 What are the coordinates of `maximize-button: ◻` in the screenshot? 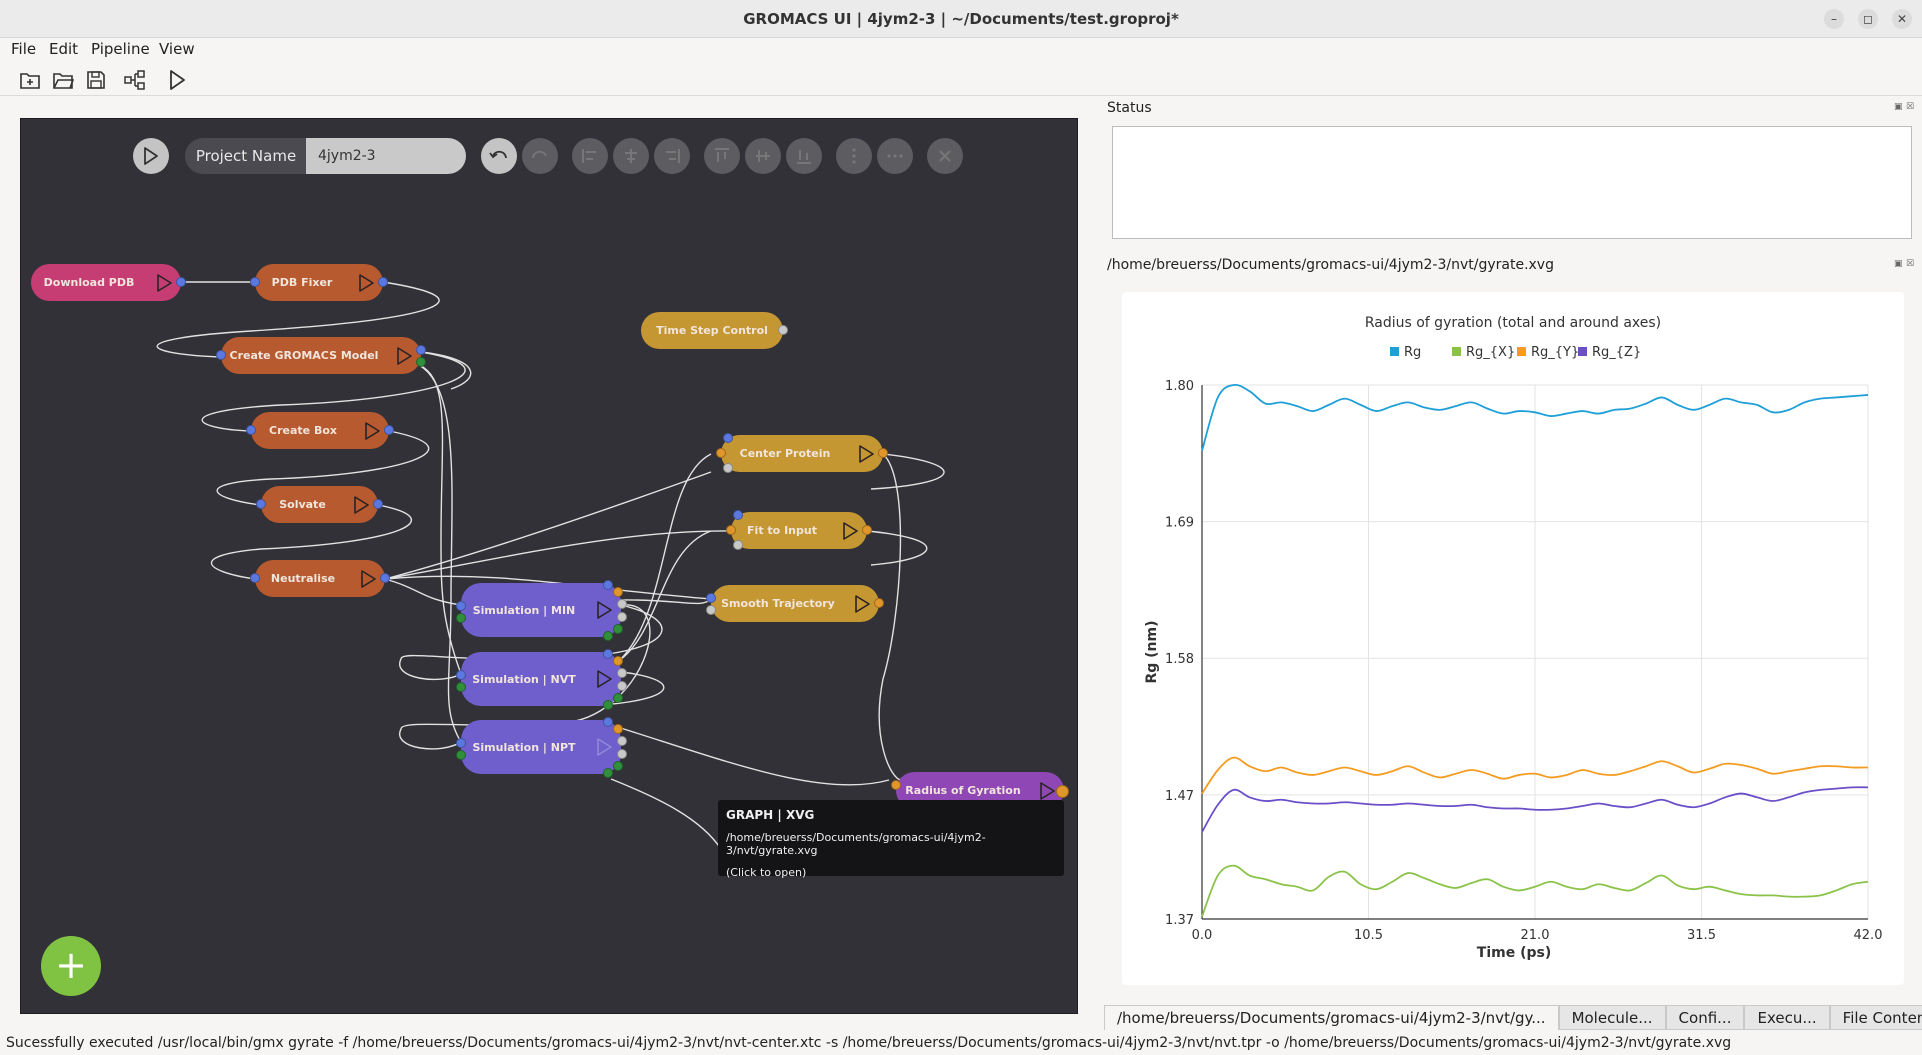 It's located at (1868, 19).